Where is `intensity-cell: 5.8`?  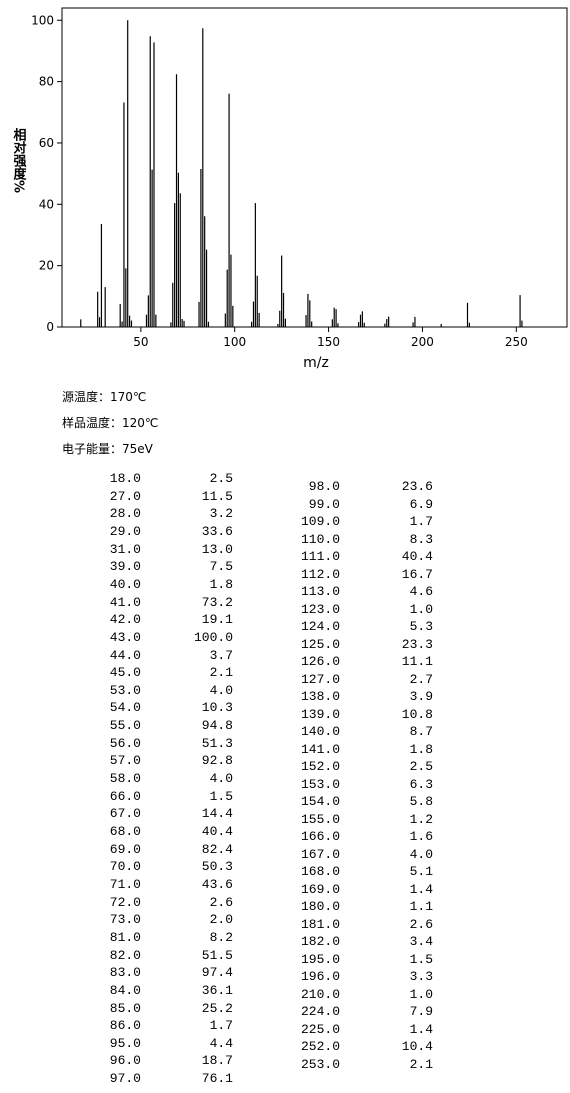
intensity-cell: 5.8 is located at coordinates (421, 801).